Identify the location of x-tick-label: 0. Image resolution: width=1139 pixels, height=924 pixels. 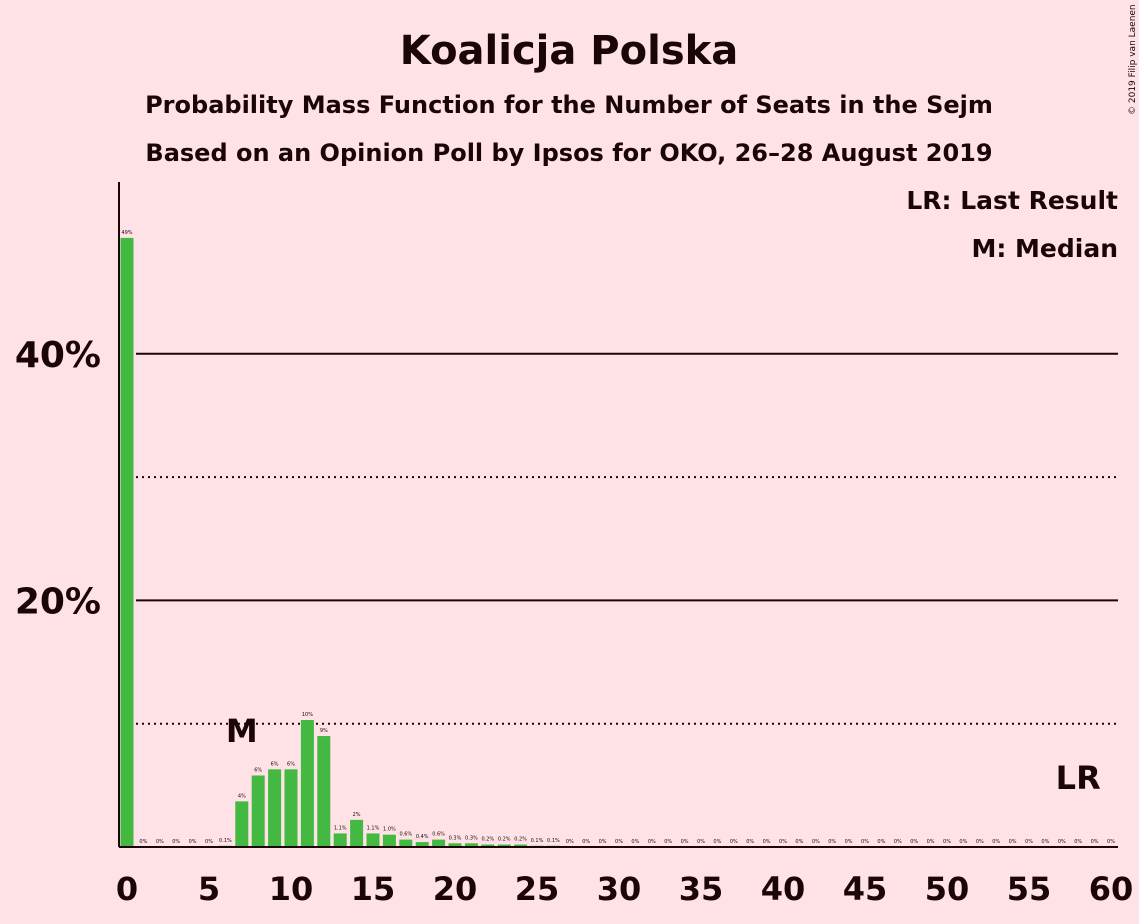
(127, 889).